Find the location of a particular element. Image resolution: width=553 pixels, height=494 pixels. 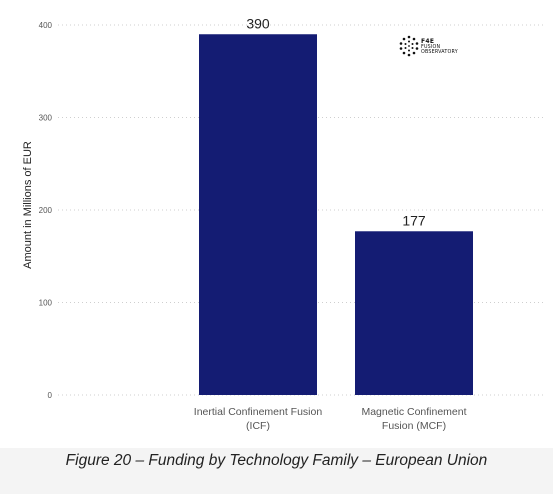

x-tick-label: Magnetic Confinement is located at coordinates (413, 412).